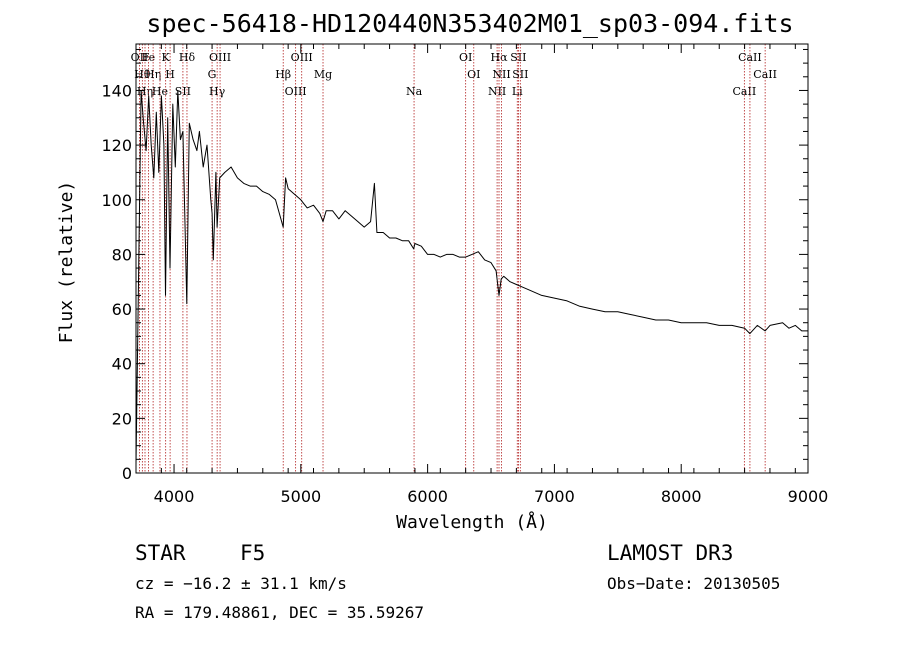  Describe the element at coordinates (279, 612) in the screenshot. I see `ra-dec-coordinates: RA = 179.48861, DEC = 35.59267` at that location.